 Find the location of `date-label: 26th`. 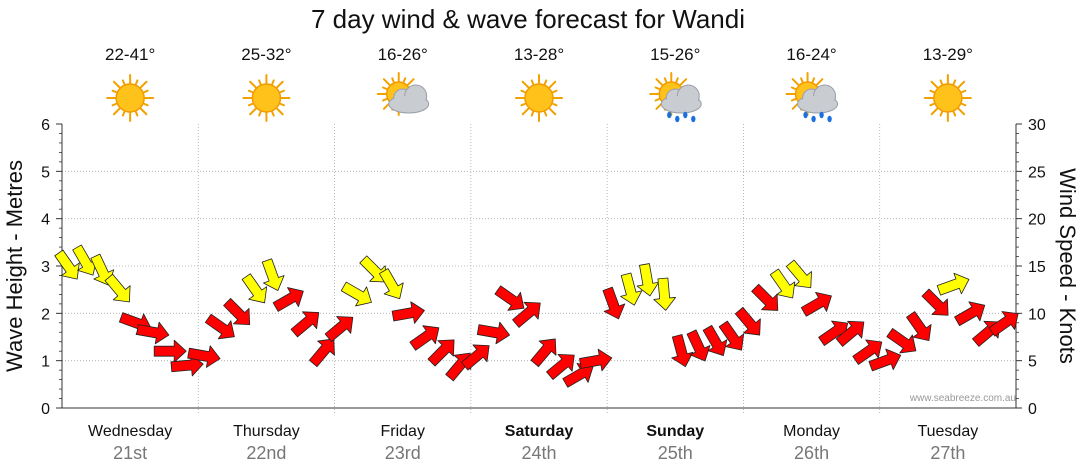

date-label: 26th is located at coordinates (811, 453).